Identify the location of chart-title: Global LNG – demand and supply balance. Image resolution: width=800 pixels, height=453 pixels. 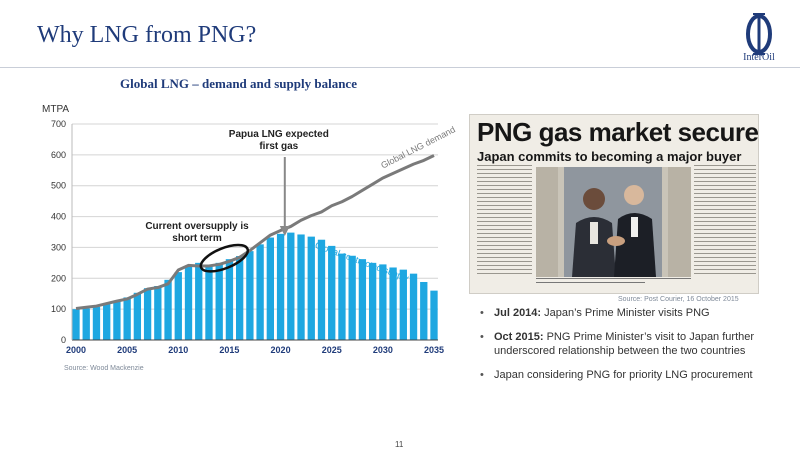
(238, 83).